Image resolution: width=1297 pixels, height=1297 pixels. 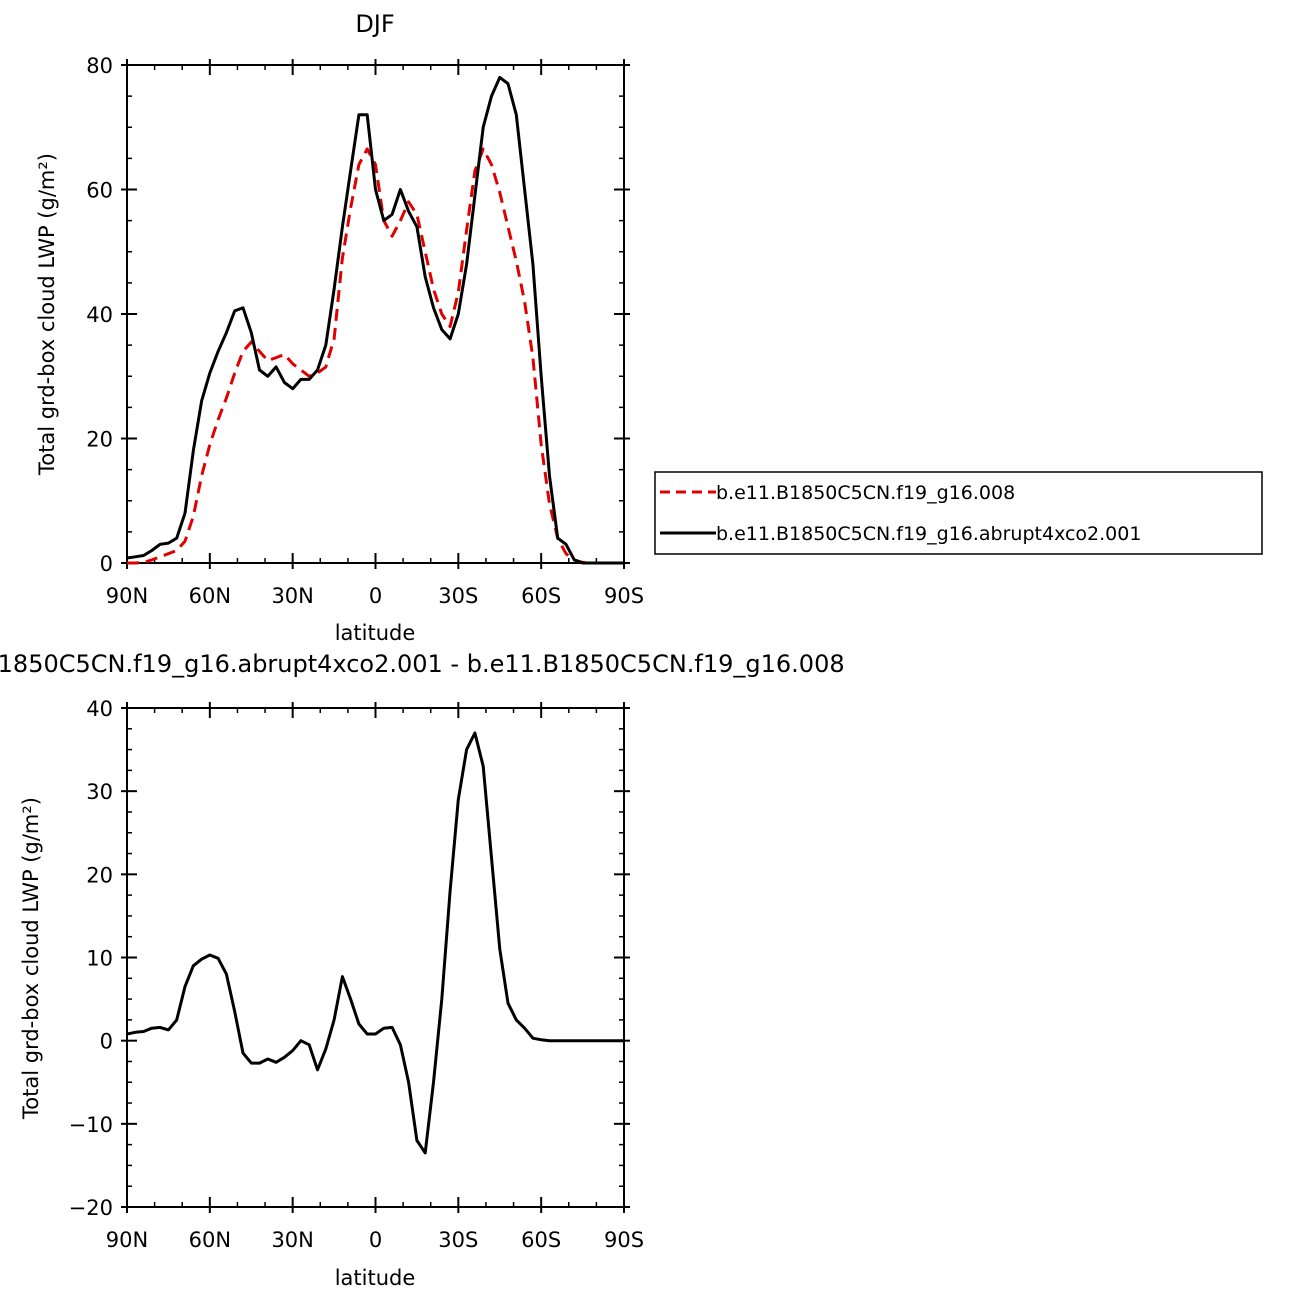 I want to click on top-plot-frame, so click(x=375, y=314).